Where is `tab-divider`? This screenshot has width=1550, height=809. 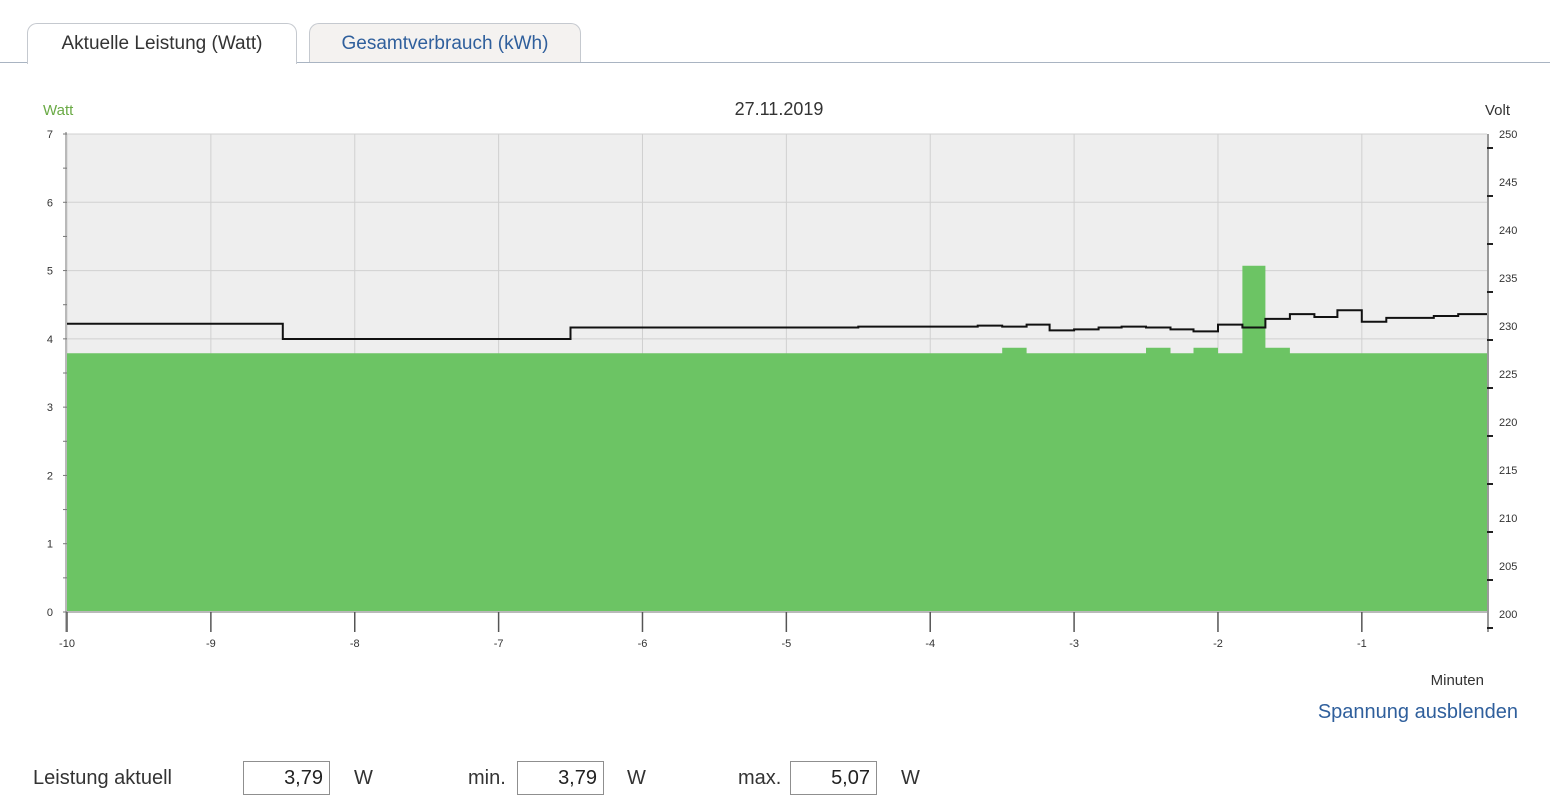 tab-divider is located at coordinates (775, 62).